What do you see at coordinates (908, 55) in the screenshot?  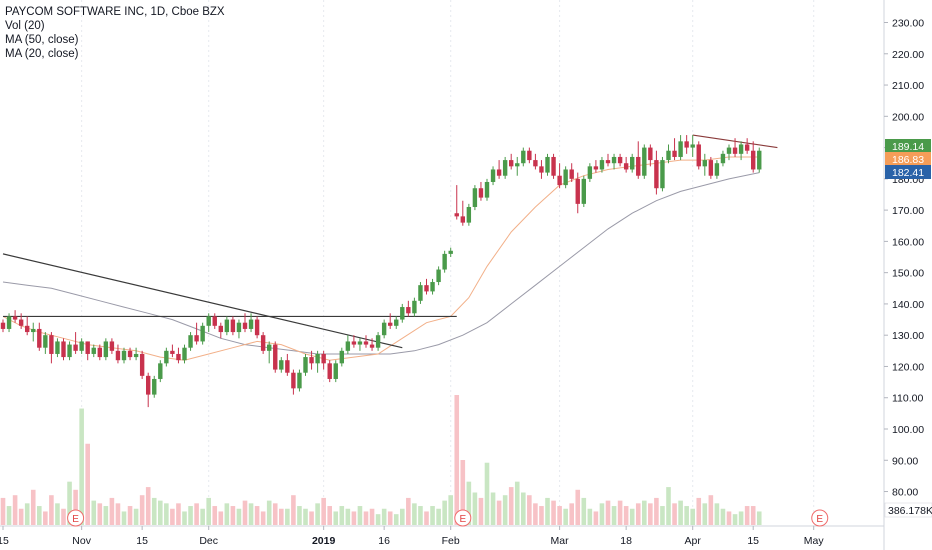 I see `price-tick-label: 220.00` at bounding box center [908, 55].